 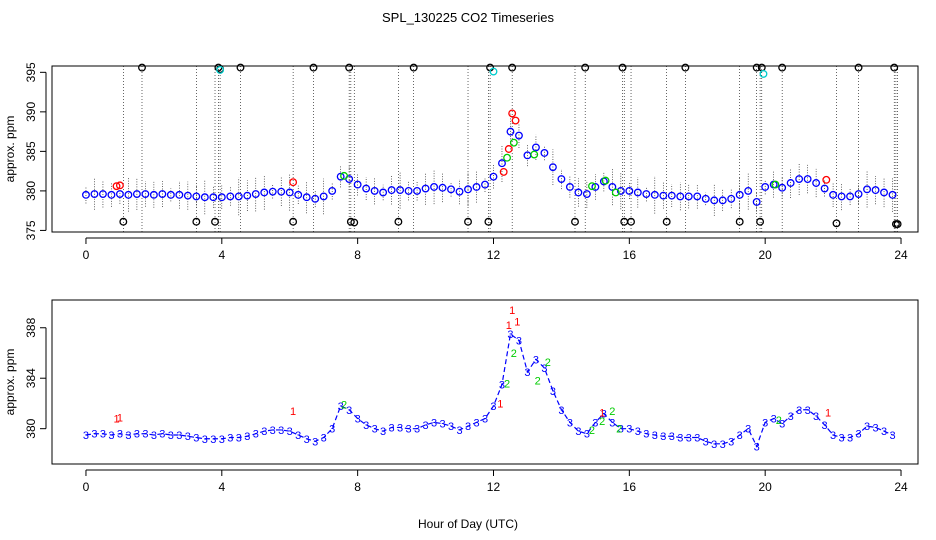 What do you see at coordinates (220, 70) in the screenshot?
I see `point-series-cyan` at bounding box center [220, 70].